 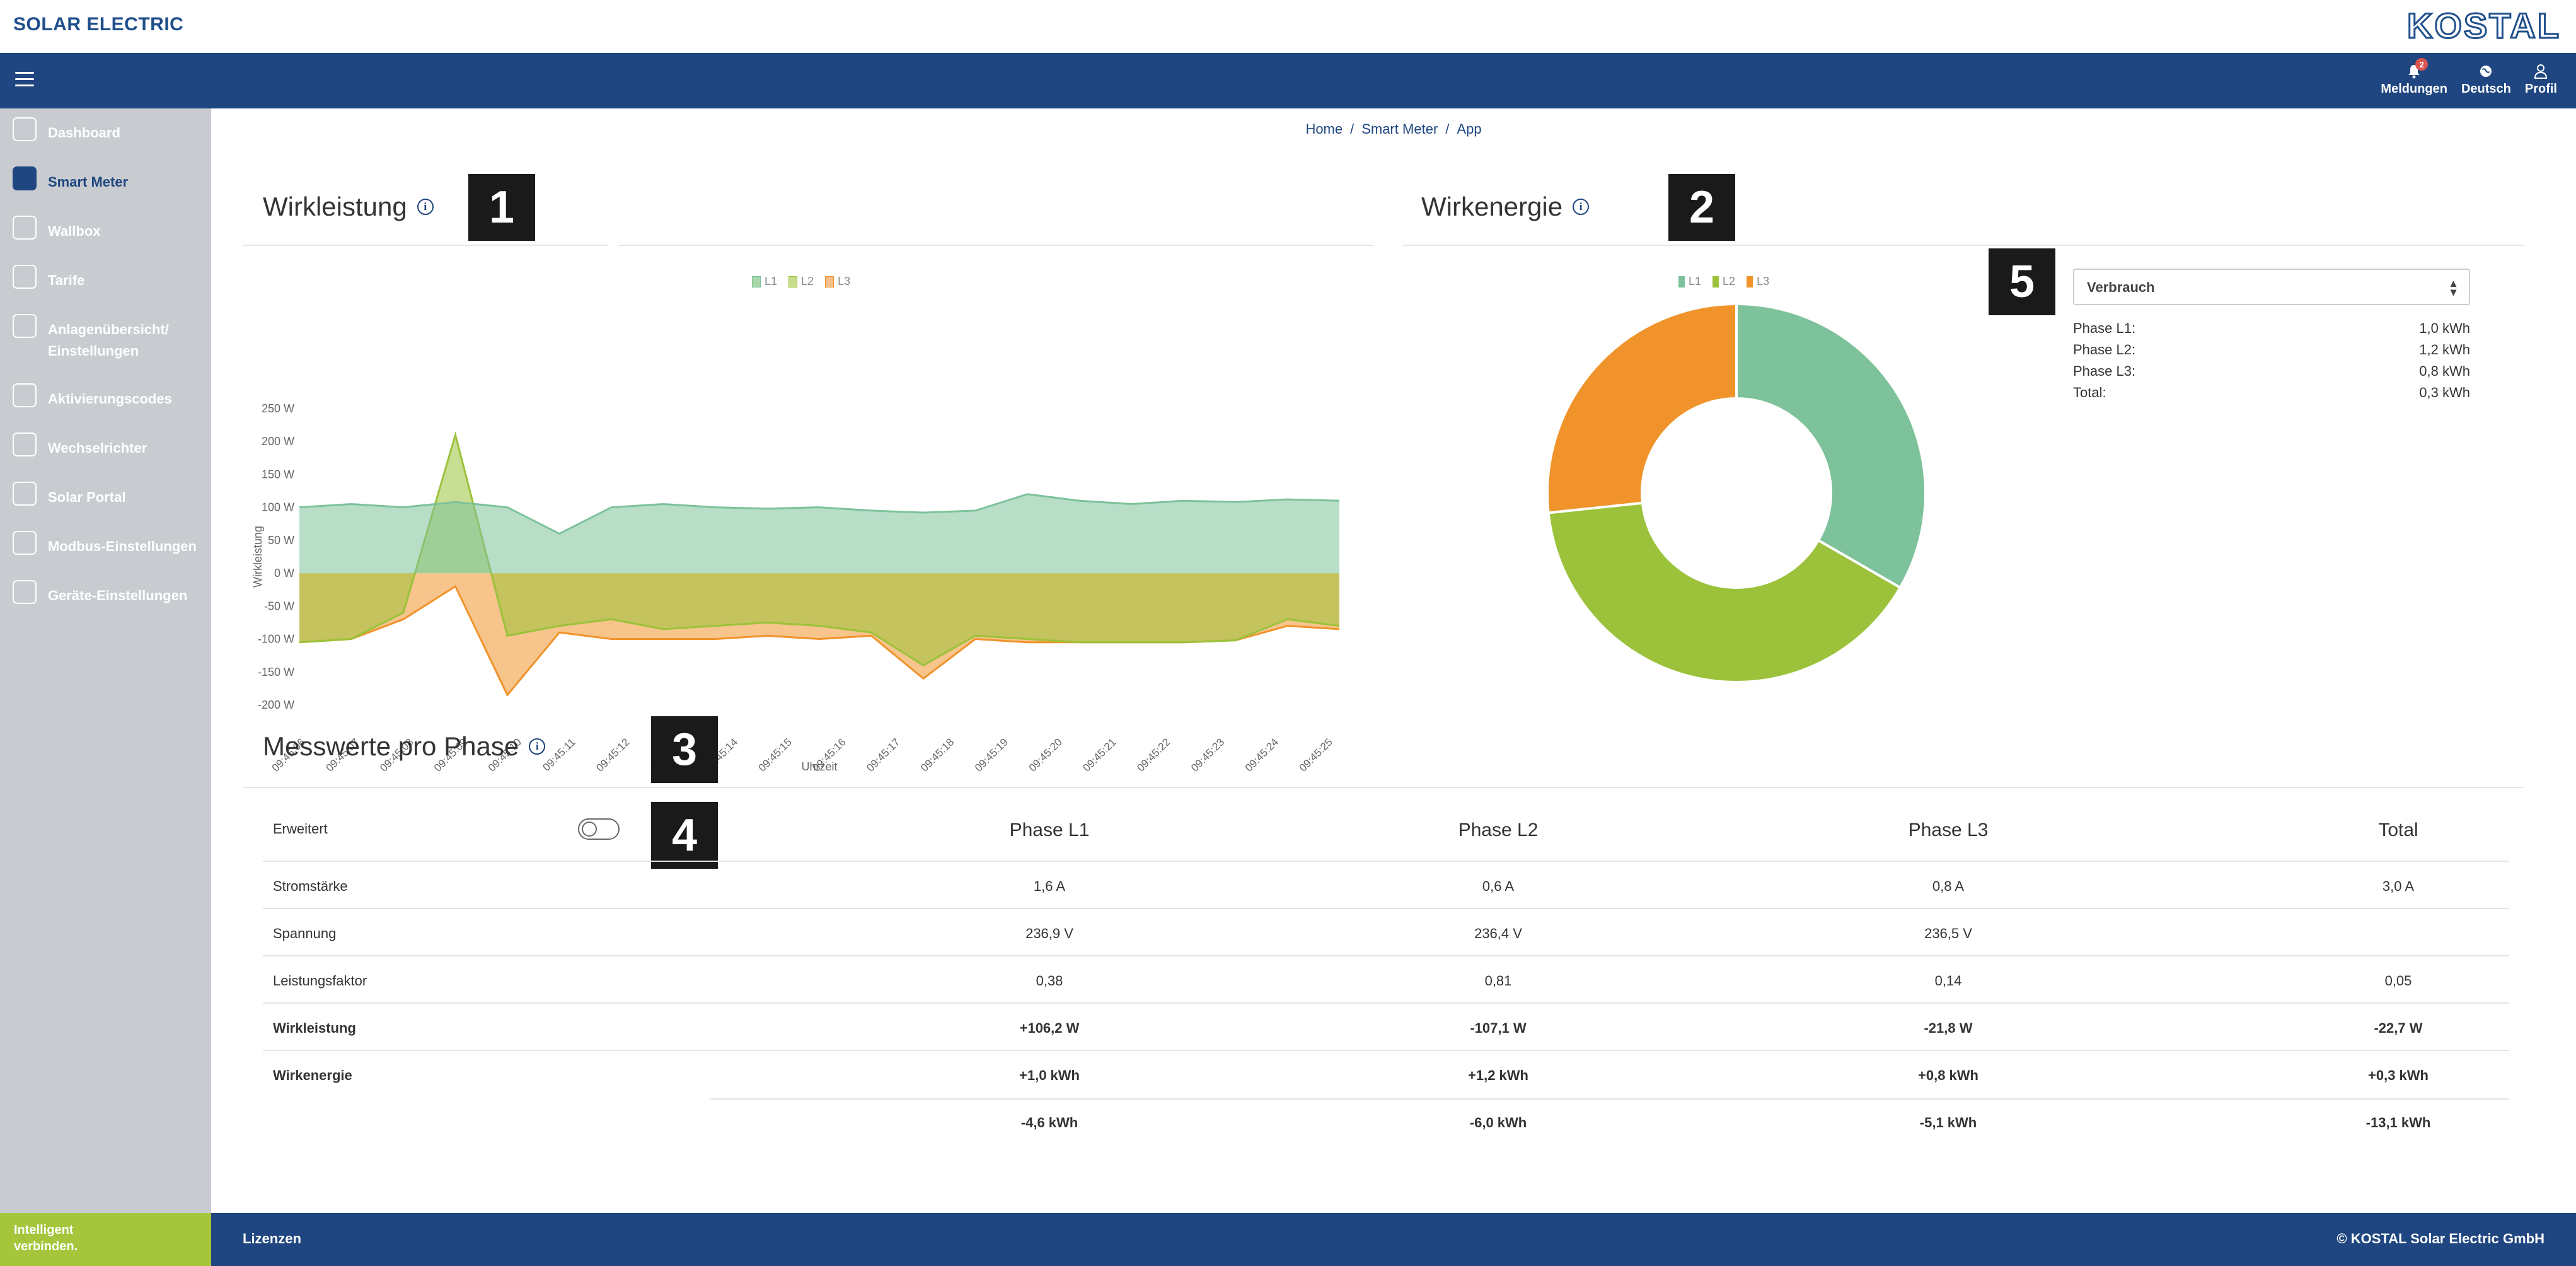 What do you see at coordinates (2541, 89) in the screenshot?
I see `profile-label: Profil` at bounding box center [2541, 89].